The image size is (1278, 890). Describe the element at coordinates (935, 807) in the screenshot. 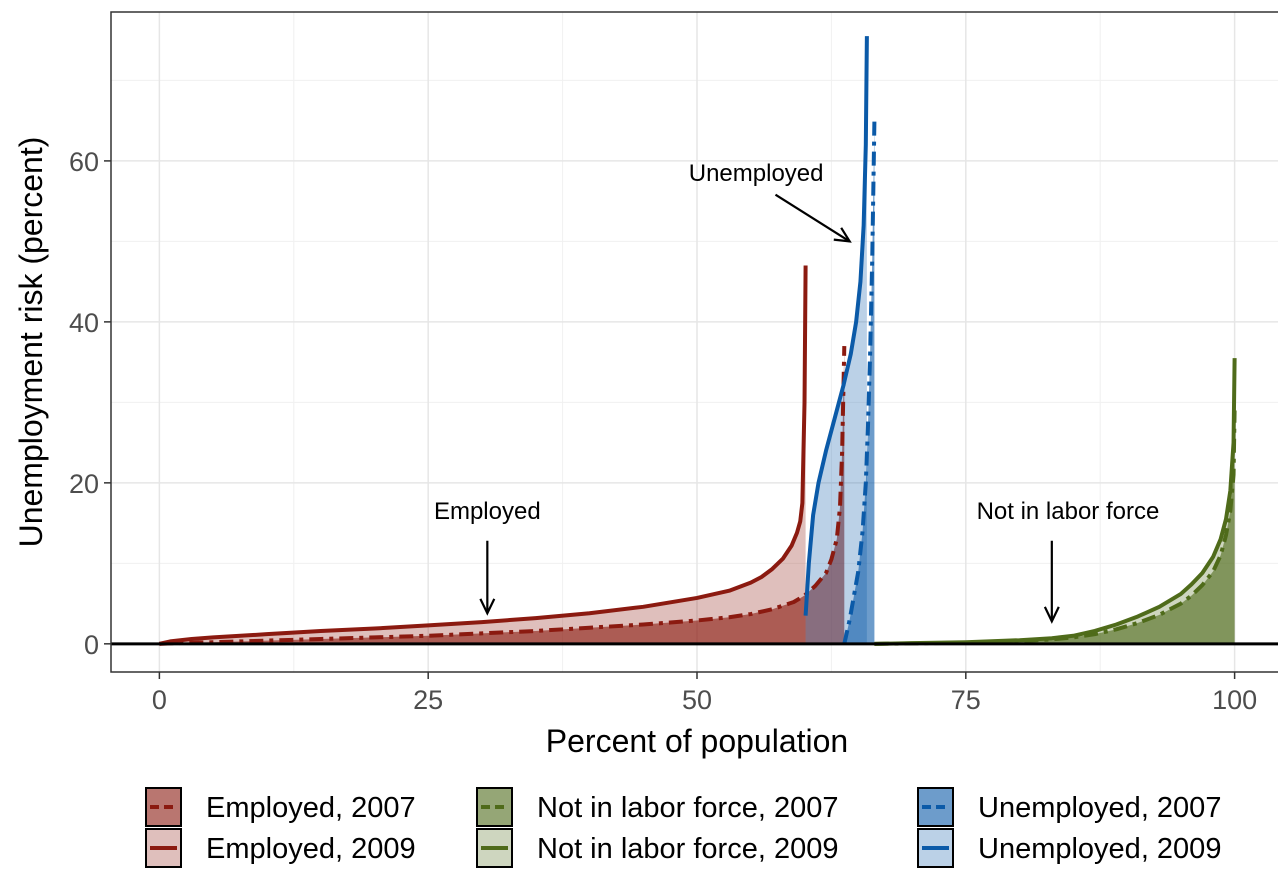

I see `legend-key-unemployed-2007` at that location.